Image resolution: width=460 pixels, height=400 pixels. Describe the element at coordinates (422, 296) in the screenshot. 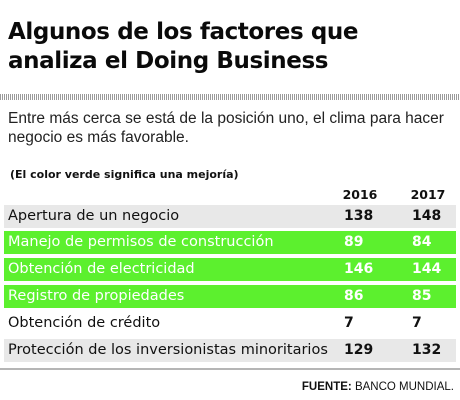

I see `value-2017: 85` at that location.